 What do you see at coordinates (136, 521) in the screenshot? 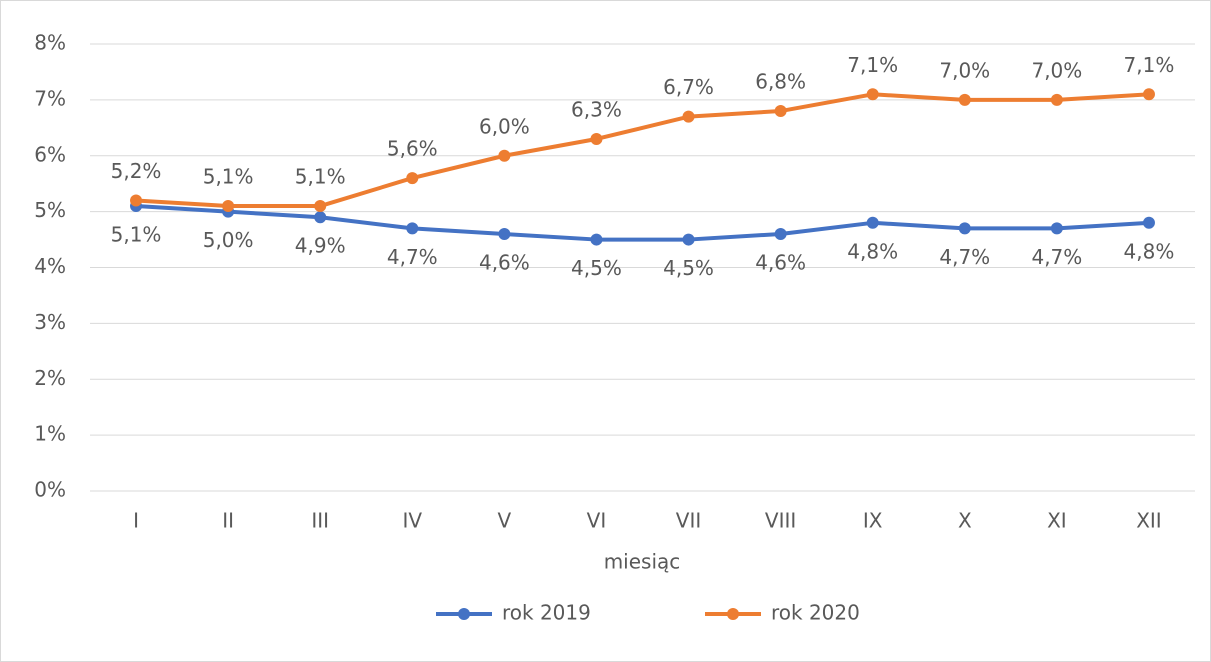
I see `x-tick-label: I` at bounding box center [136, 521].